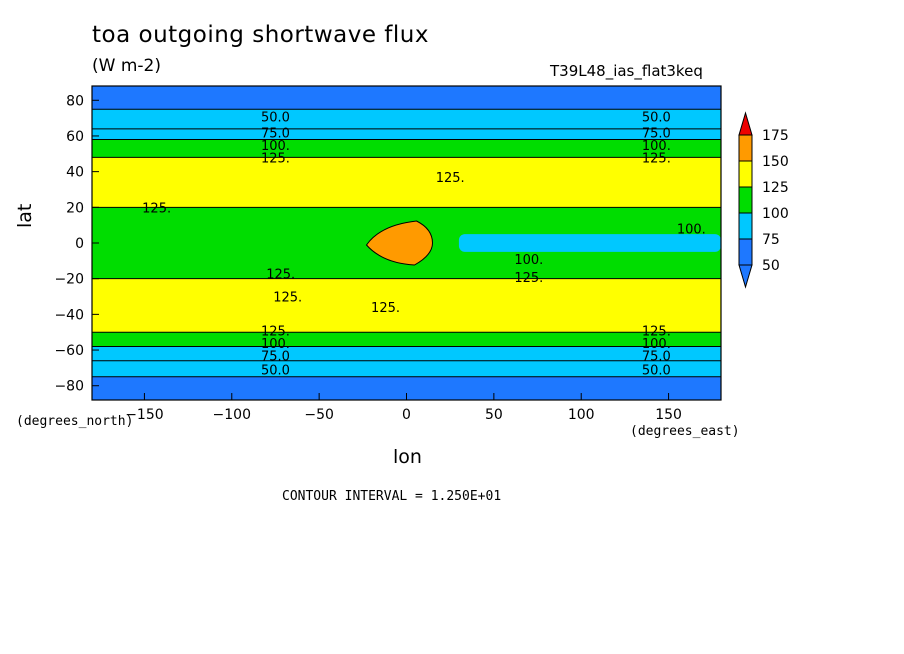 The width and height of the screenshot is (904, 654). I want to click on plot-features, so click(543, 243).